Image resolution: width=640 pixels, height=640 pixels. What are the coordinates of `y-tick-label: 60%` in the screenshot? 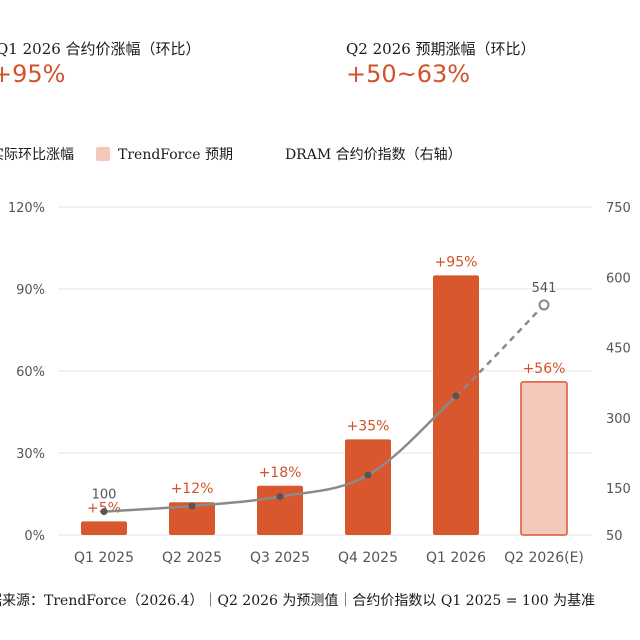 It's located at (30, 372).